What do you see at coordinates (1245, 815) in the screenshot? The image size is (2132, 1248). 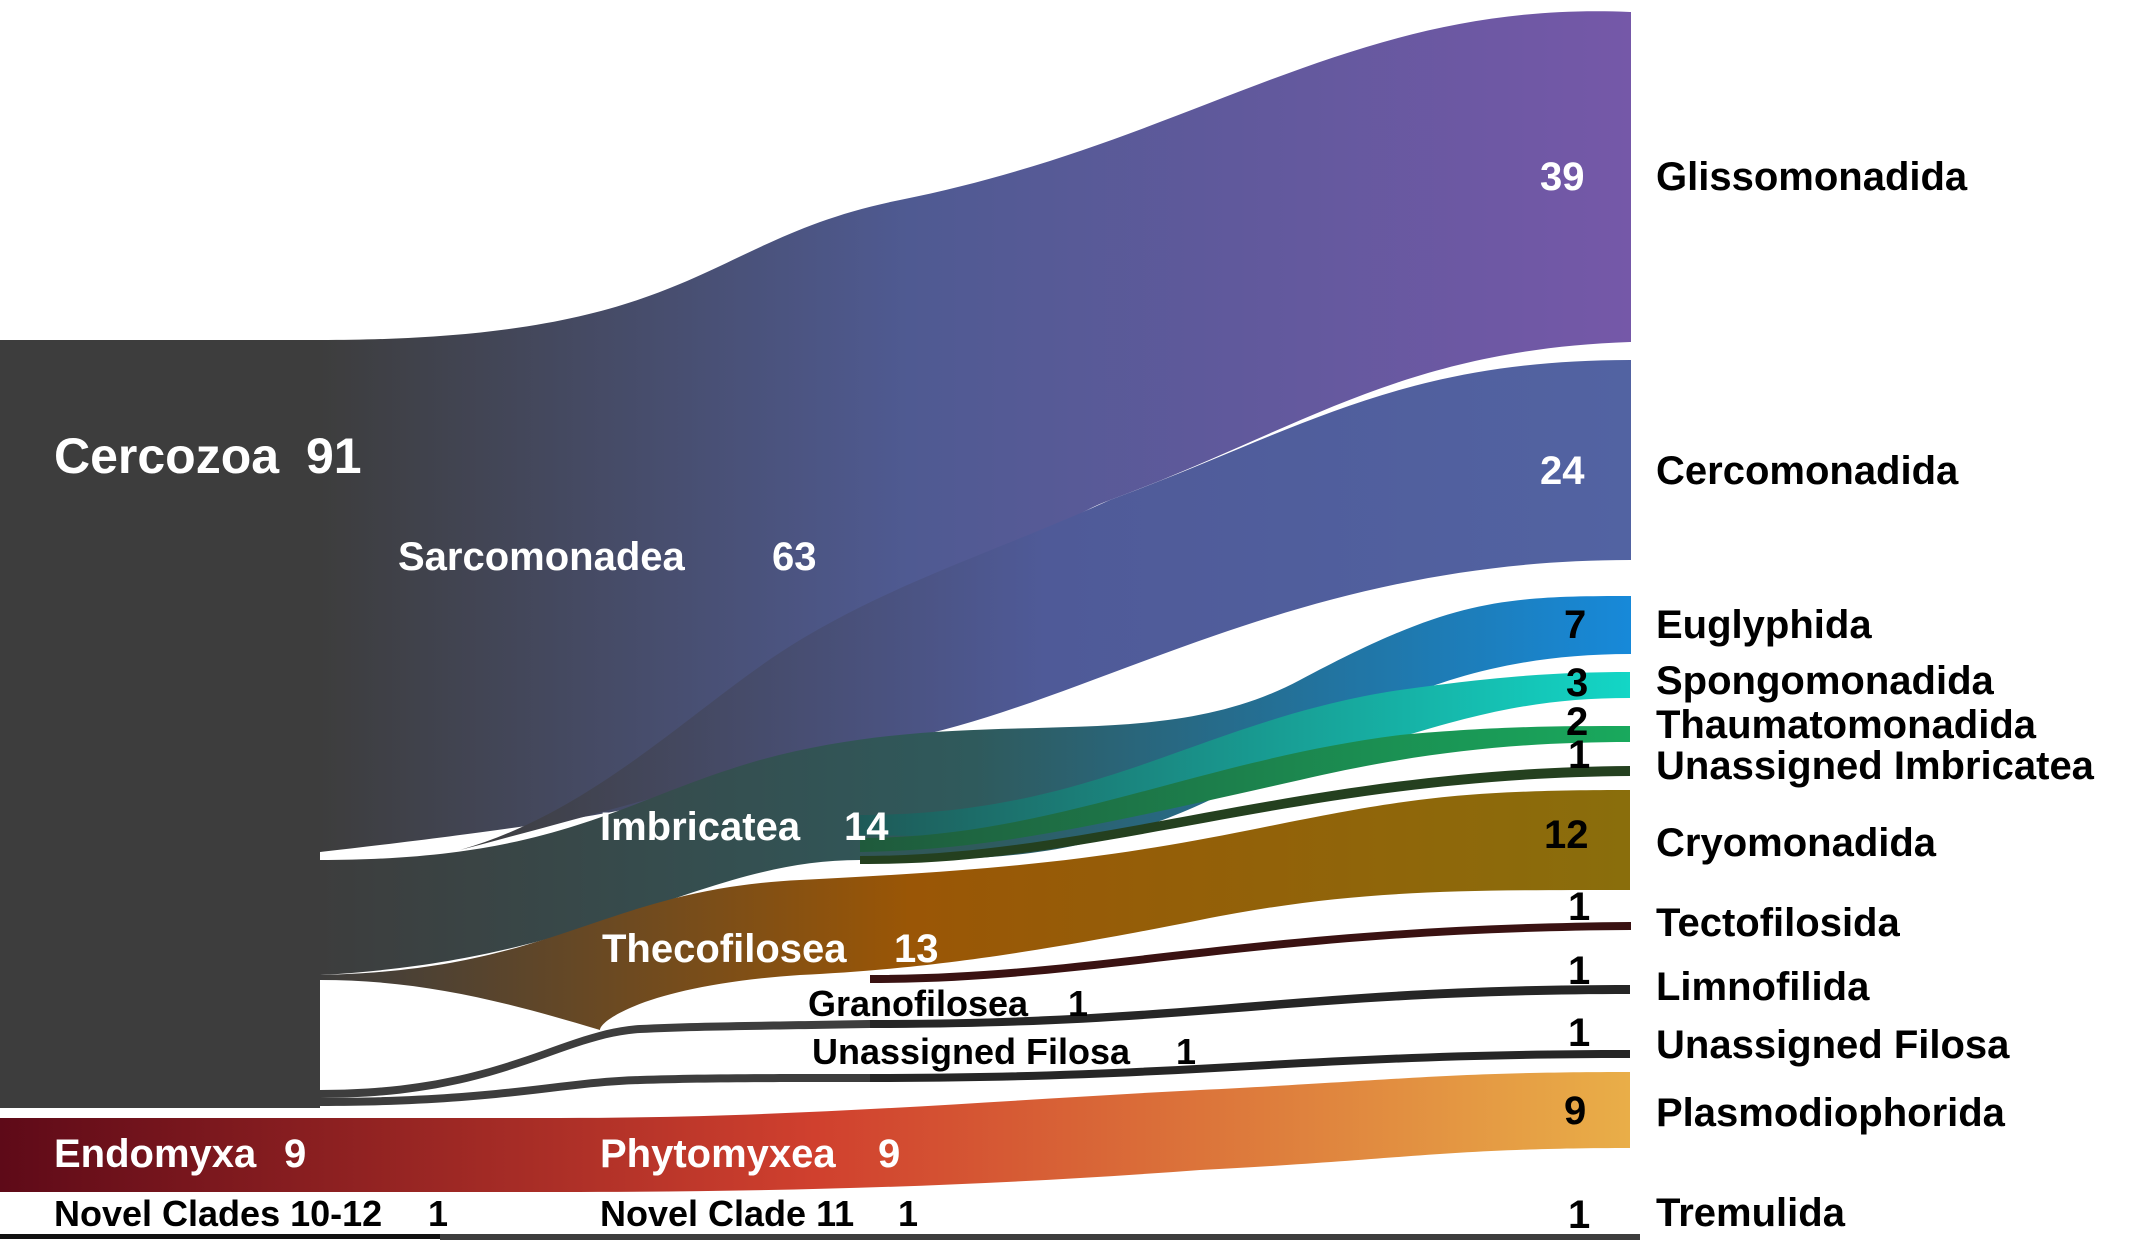 I see `flow-unassigned-imbricatea` at bounding box center [1245, 815].